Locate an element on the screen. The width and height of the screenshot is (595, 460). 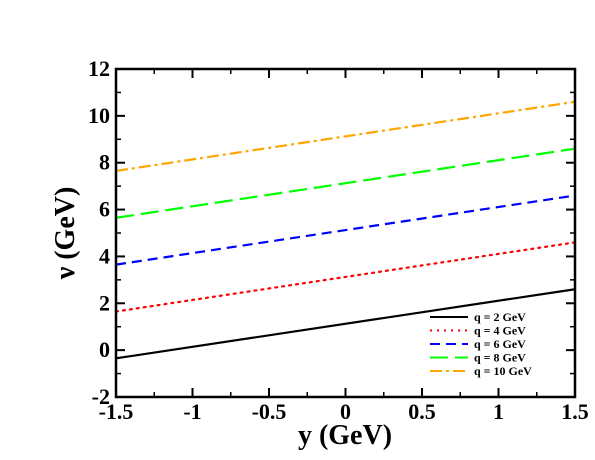
y-tick-label: 2 is located at coordinates (104, 302).